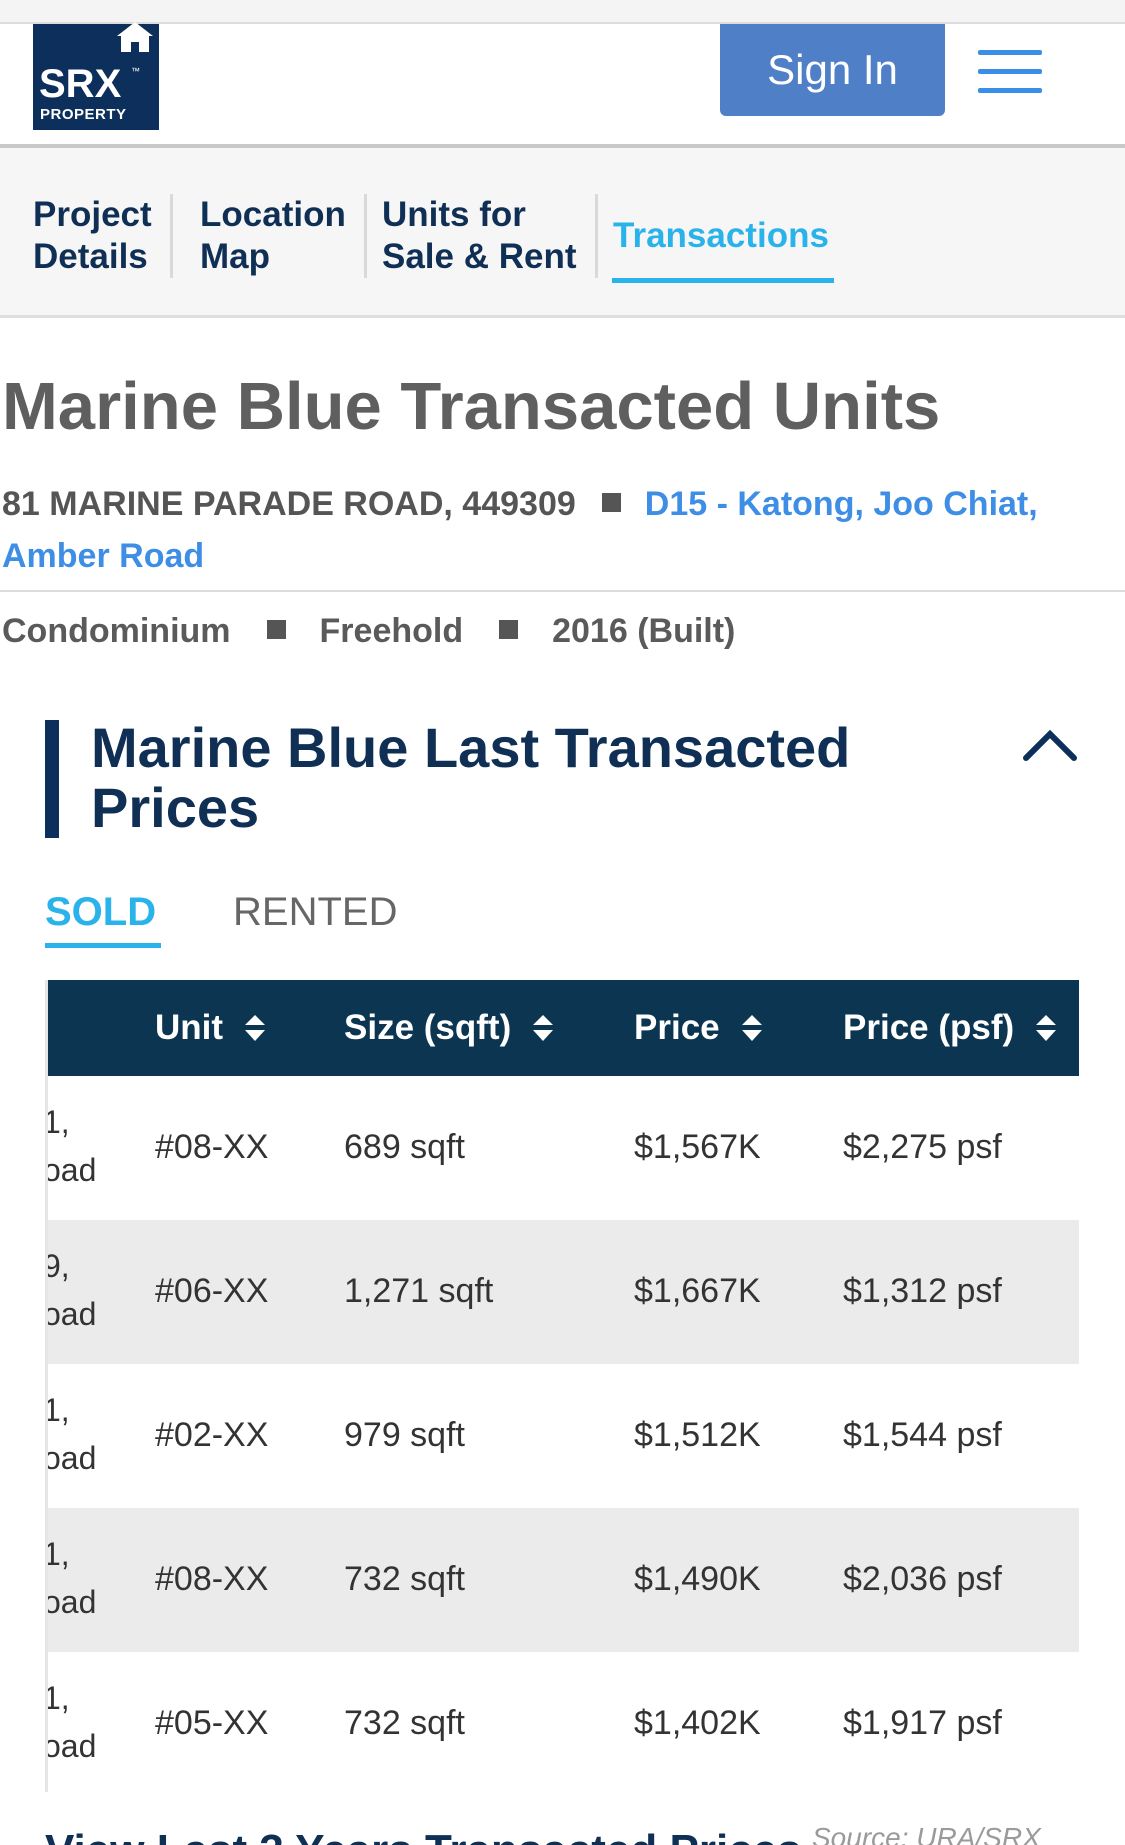 Image resolution: width=1125 pixels, height=1845 pixels. Describe the element at coordinates (404, 1147) in the screenshot. I see `size-cell: 689 sqft` at that location.